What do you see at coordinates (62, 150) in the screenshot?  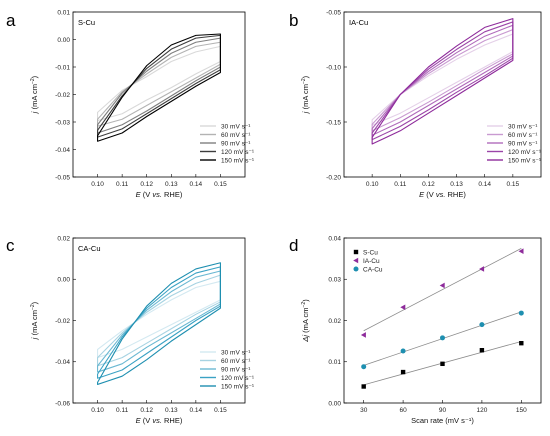 I see `y-tick-label: -0.04` at bounding box center [62, 150].